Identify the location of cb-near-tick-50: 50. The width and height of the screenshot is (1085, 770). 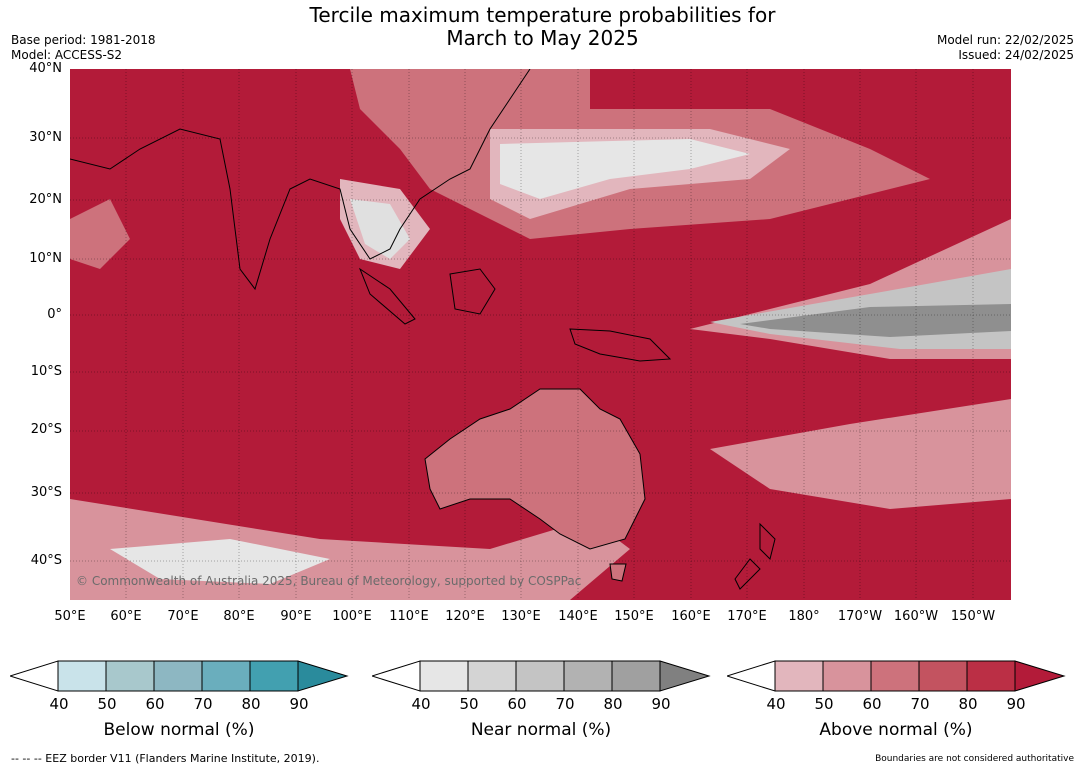
(469, 704).